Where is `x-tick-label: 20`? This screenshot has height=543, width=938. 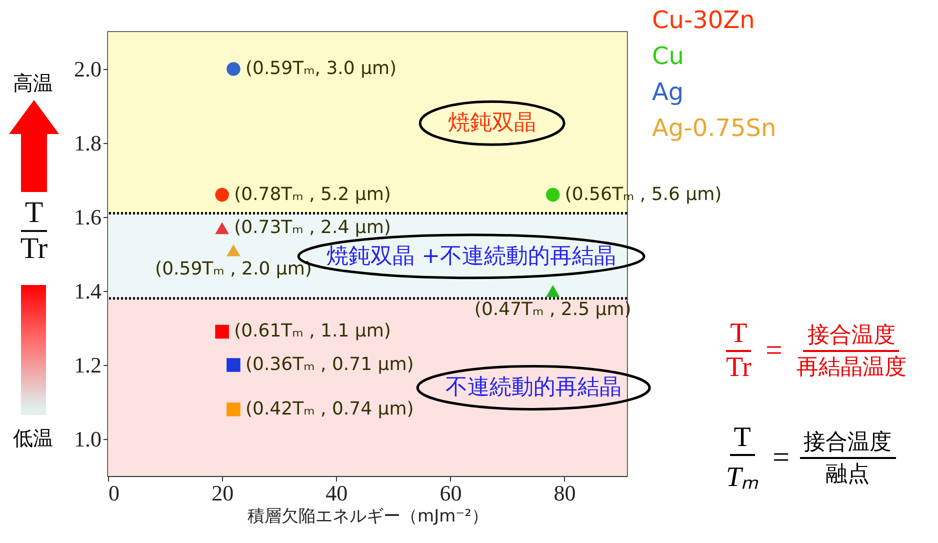
x-tick-label: 20 is located at coordinates (223, 493).